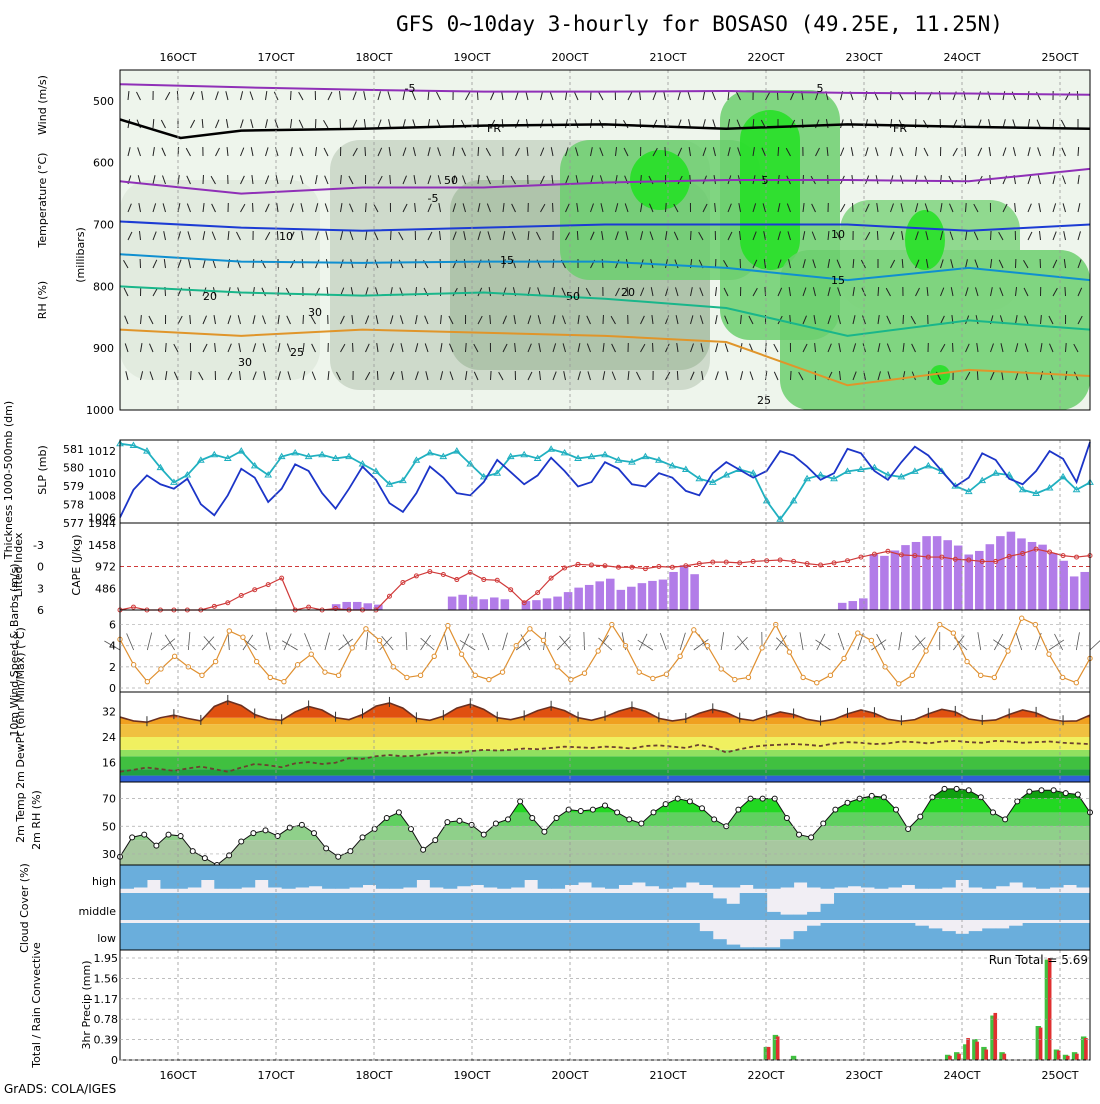 This screenshot has height=1104, width=1100. I want to click on day-label-top: 17OCT, so click(275, 57).